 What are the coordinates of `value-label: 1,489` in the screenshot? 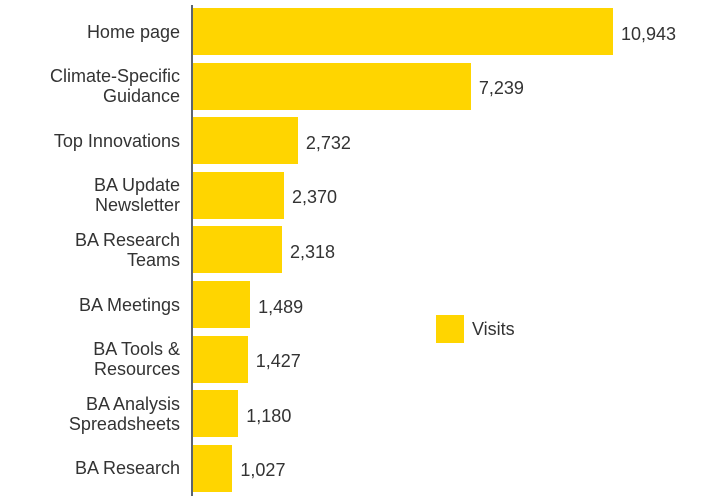 It's located at (281, 306).